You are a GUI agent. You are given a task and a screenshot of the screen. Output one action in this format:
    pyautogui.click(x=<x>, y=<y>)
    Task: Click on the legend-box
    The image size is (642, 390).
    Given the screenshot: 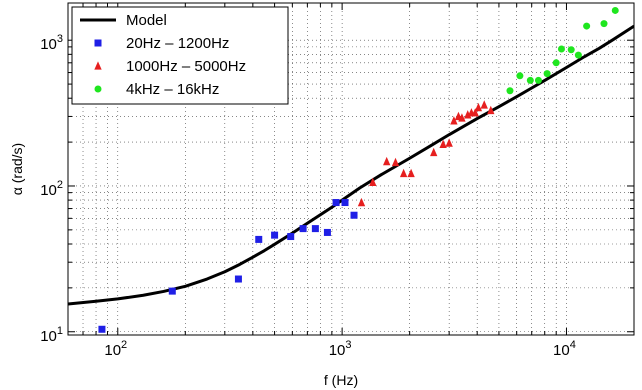 What is the action you would take?
    pyautogui.click(x=180, y=55)
    